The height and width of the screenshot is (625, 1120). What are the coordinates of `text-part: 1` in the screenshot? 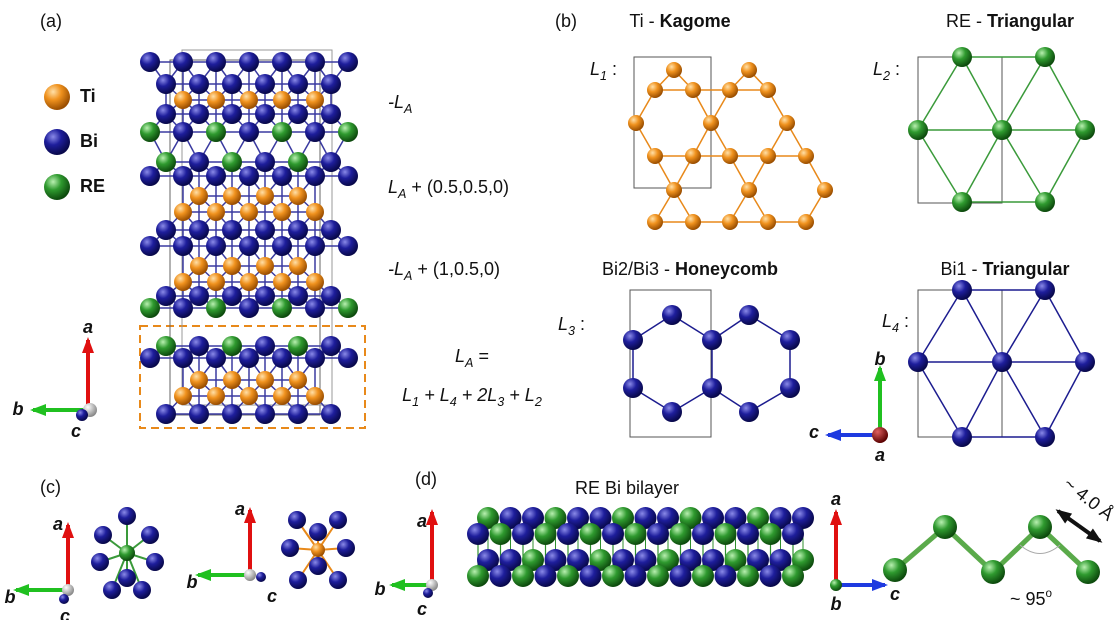 It's located at (603, 76).